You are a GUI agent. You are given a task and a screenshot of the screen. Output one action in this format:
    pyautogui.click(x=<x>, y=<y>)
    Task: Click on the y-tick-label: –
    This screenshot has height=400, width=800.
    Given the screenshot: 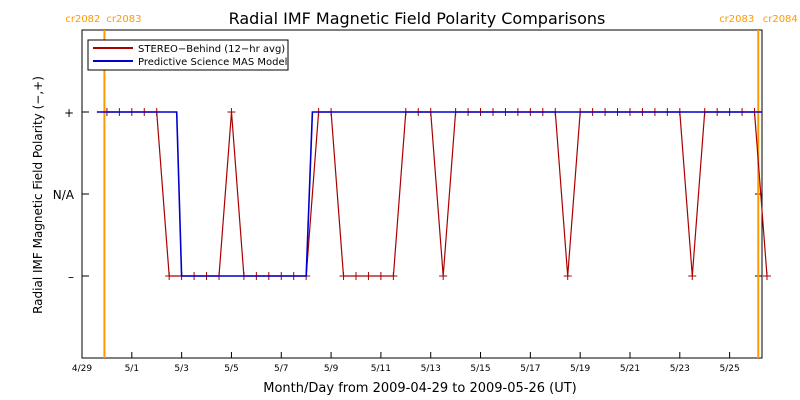 What is the action you would take?
    pyautogui.click(x=71, y=277)
    